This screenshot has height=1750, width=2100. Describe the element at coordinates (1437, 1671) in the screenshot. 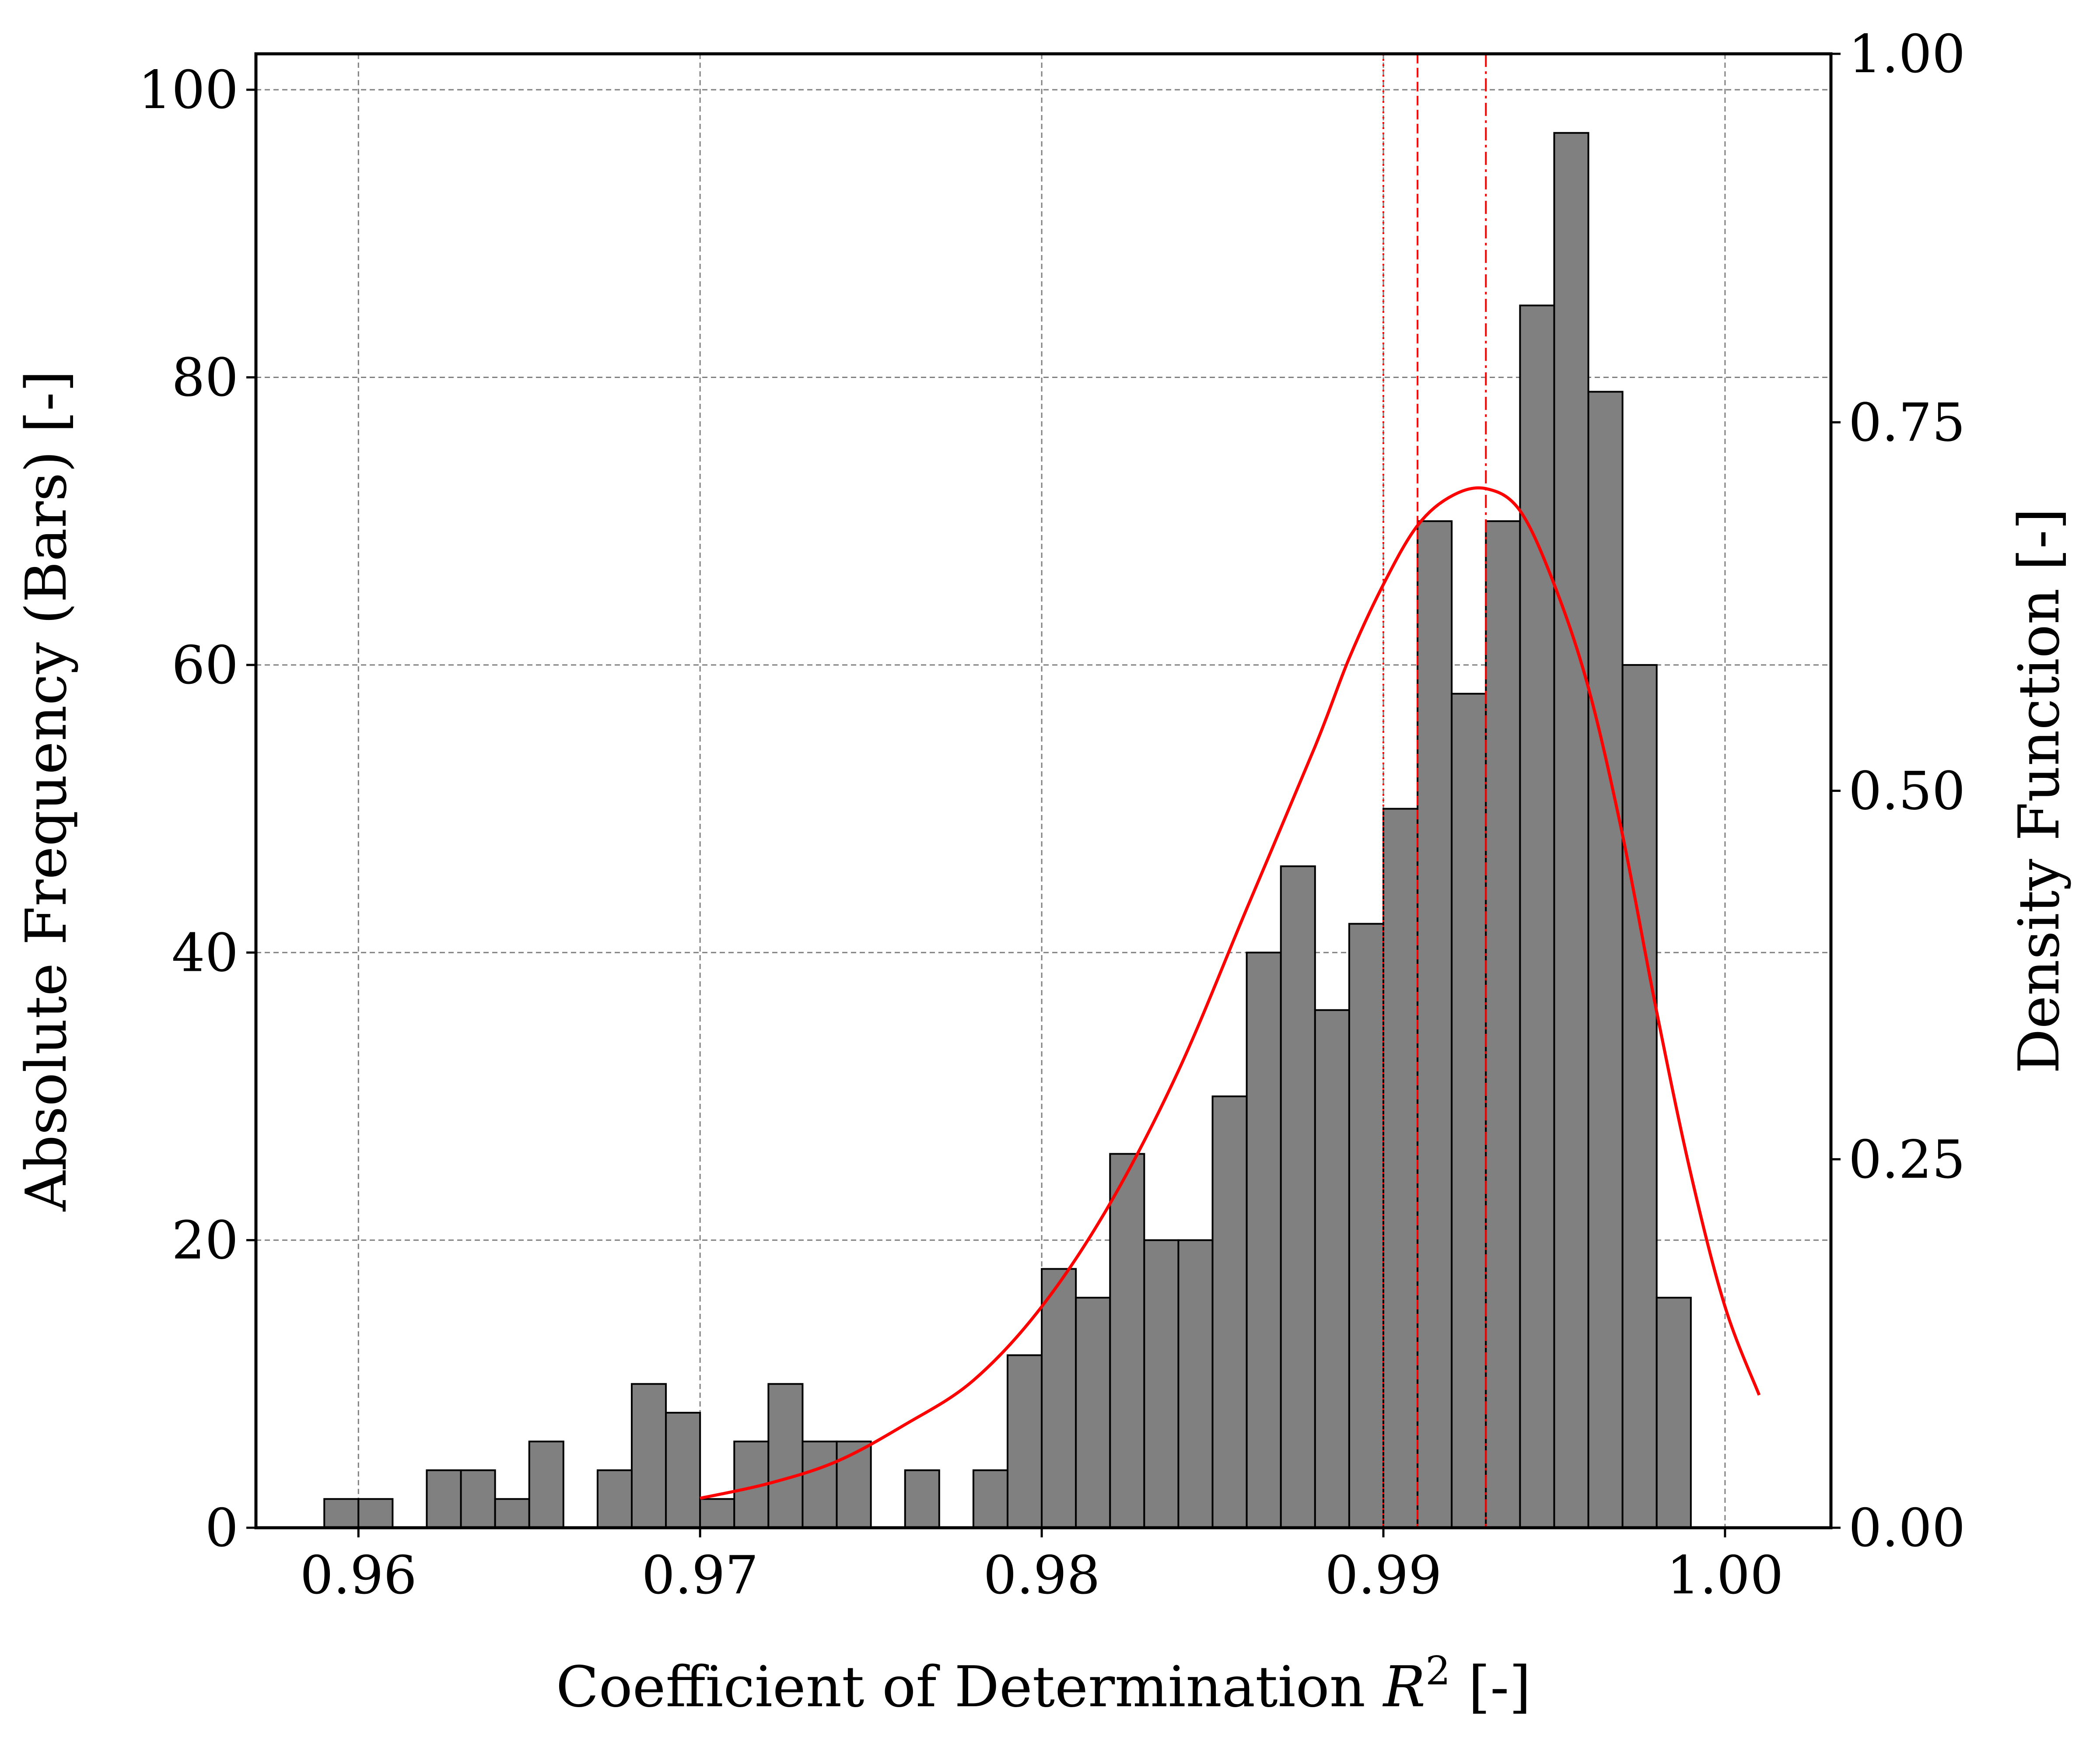

I see `x-axis-title-superscript: 2` at that location.